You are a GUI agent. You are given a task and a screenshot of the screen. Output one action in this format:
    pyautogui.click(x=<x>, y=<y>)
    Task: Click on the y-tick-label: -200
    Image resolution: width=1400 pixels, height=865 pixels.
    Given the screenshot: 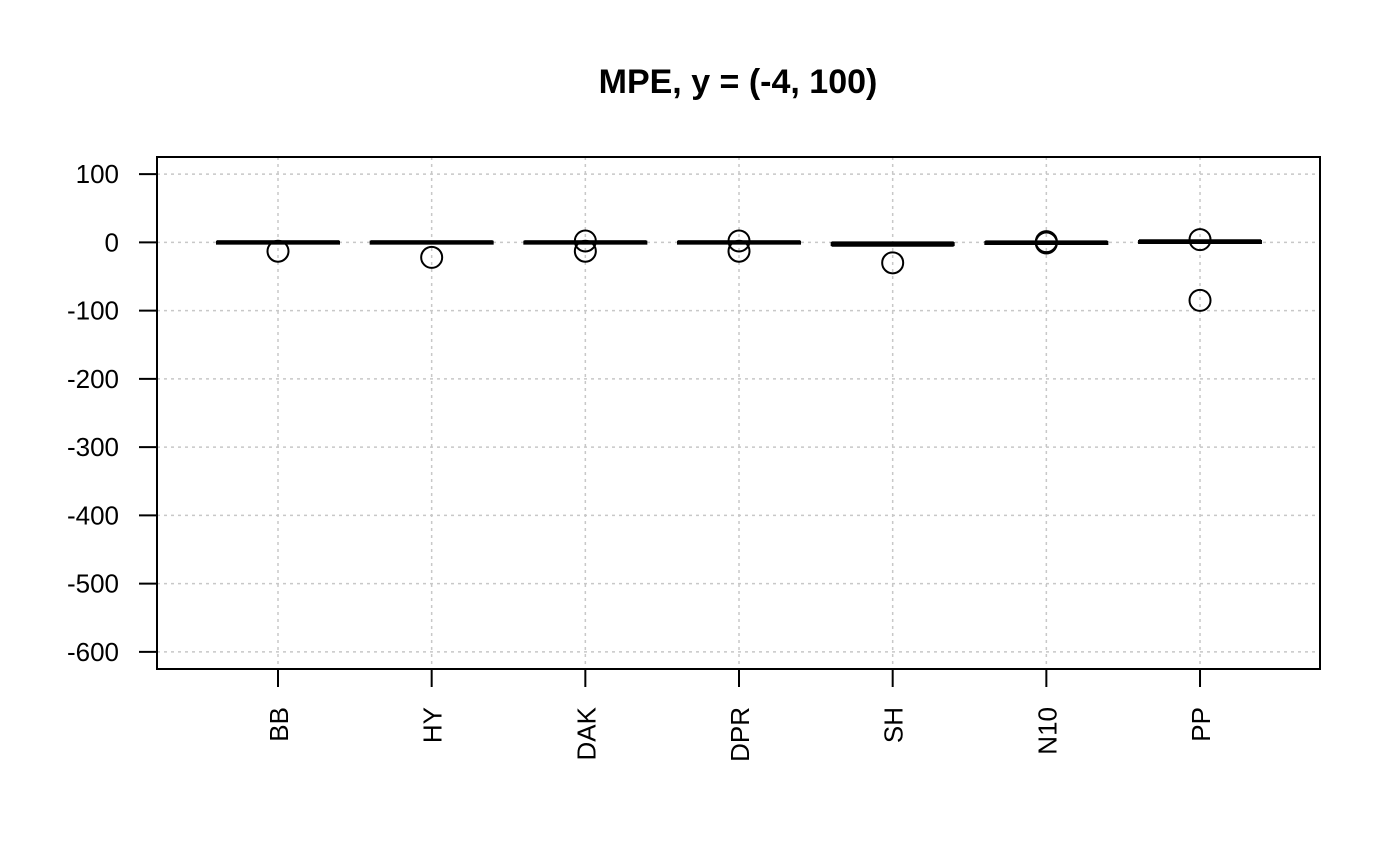 What is the action you would take?
    pyautogui.click(x=93, y=379)
    